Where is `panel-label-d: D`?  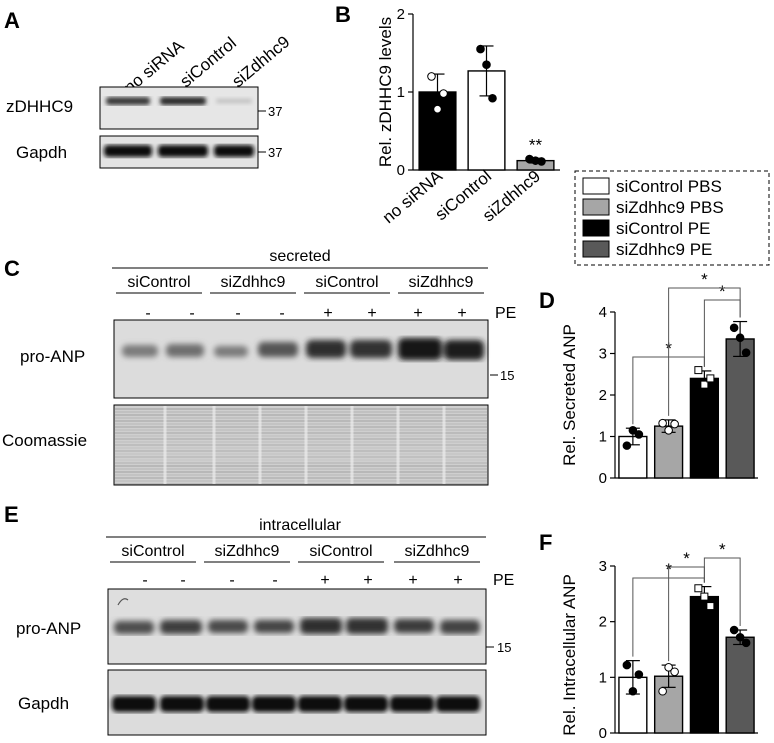
panel-label-d: D is located at coordinates (547, 300).